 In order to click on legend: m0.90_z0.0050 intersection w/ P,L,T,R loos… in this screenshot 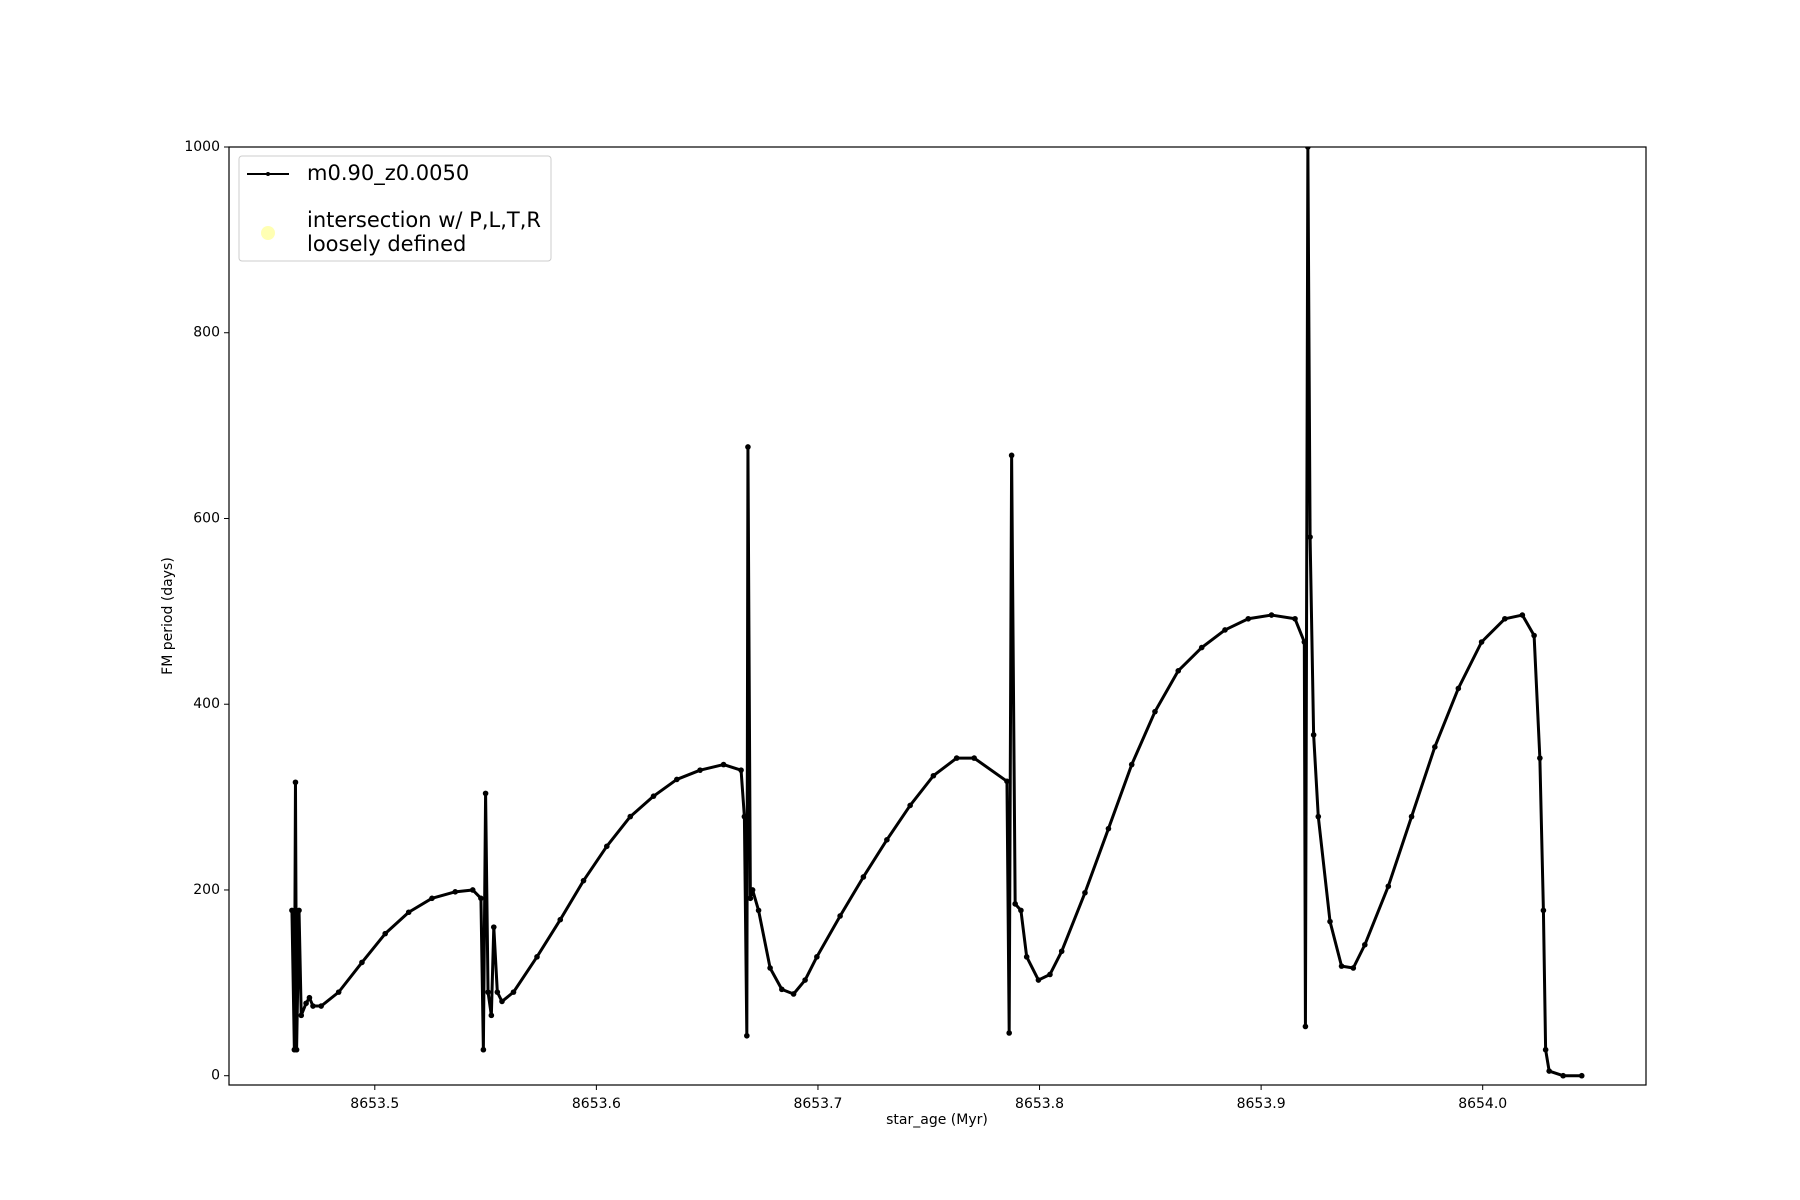, I will do `click(395, 208)`.